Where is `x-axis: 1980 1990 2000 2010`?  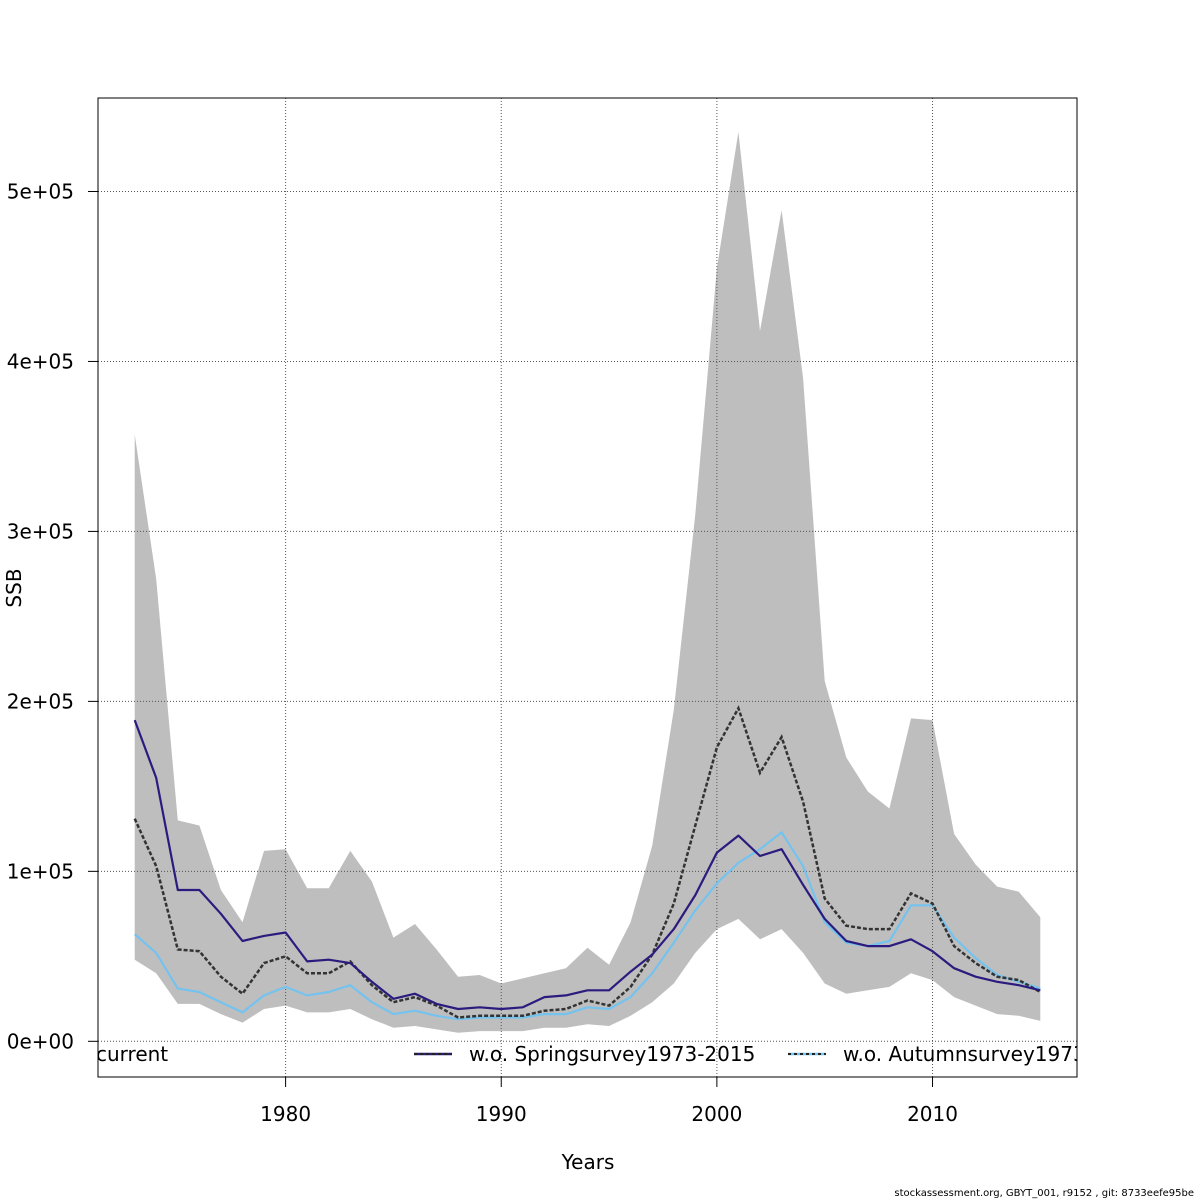 x-axis: 1980 1990 2000 2010 is located at coordinates (609, 1101).